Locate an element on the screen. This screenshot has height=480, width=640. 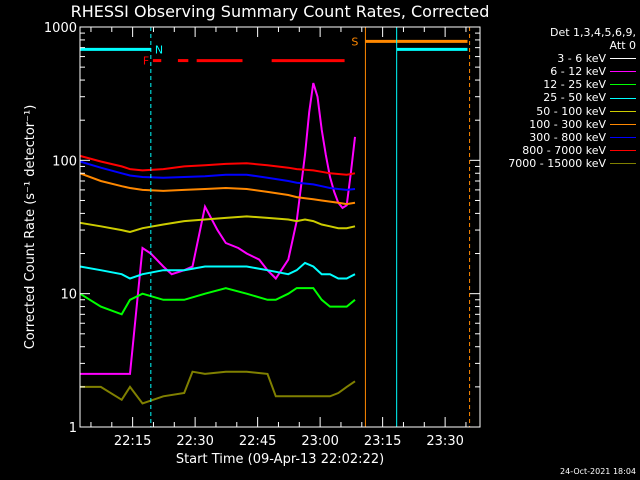
legend-entry-5: 100 - 300 keV is located at coordinates (562, 124).